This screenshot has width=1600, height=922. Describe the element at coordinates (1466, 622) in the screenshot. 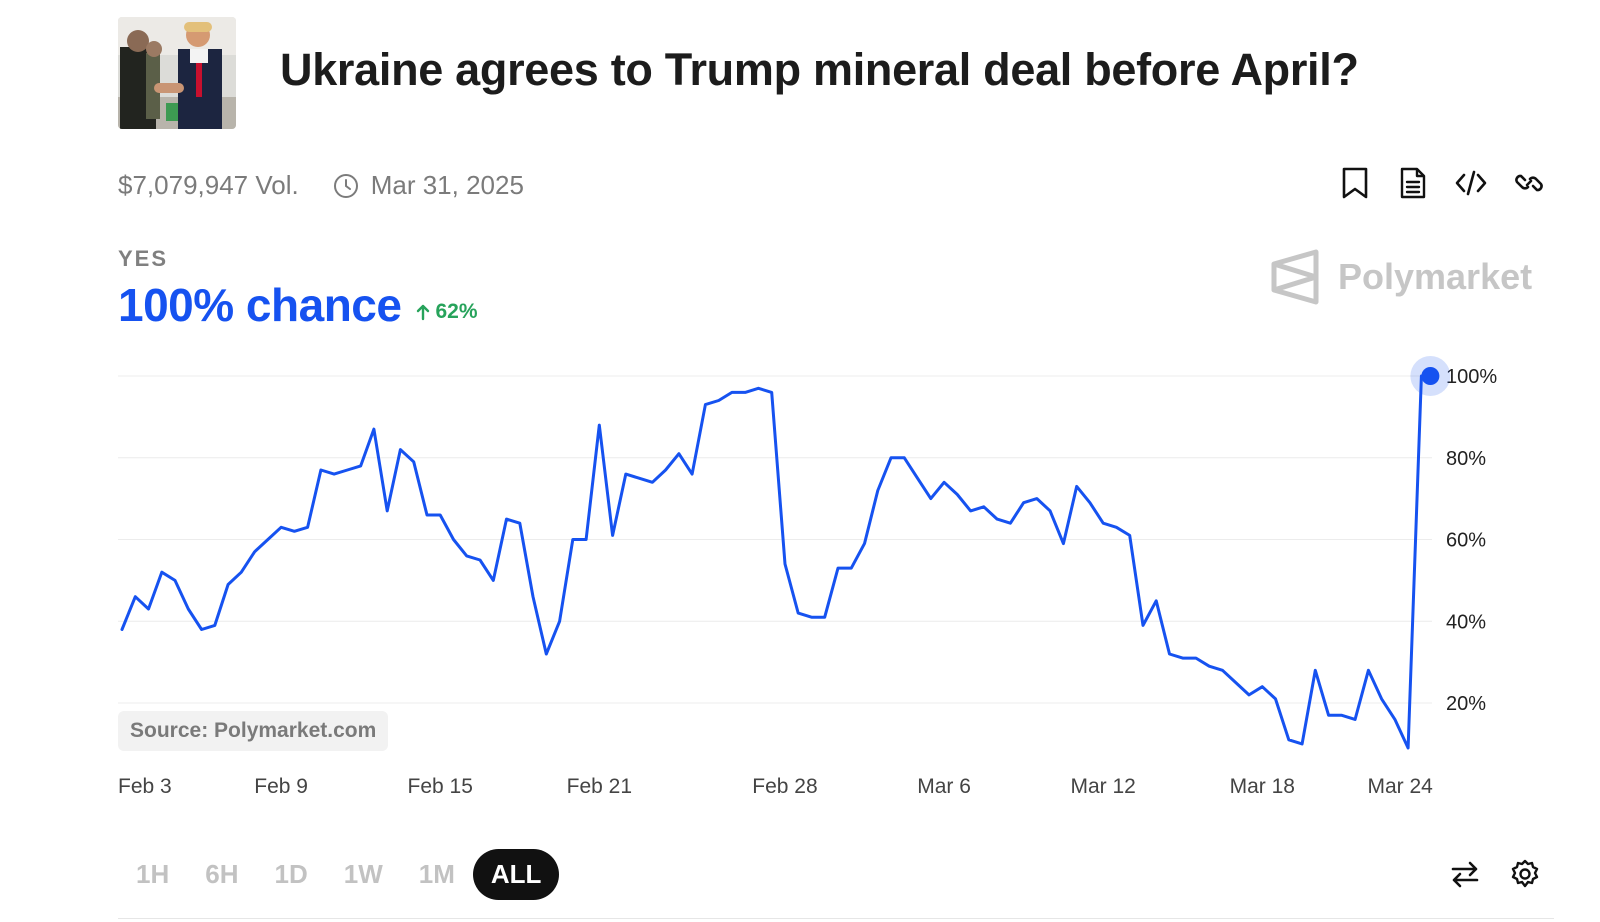

I see `y-tick-label: 40%` at that location.